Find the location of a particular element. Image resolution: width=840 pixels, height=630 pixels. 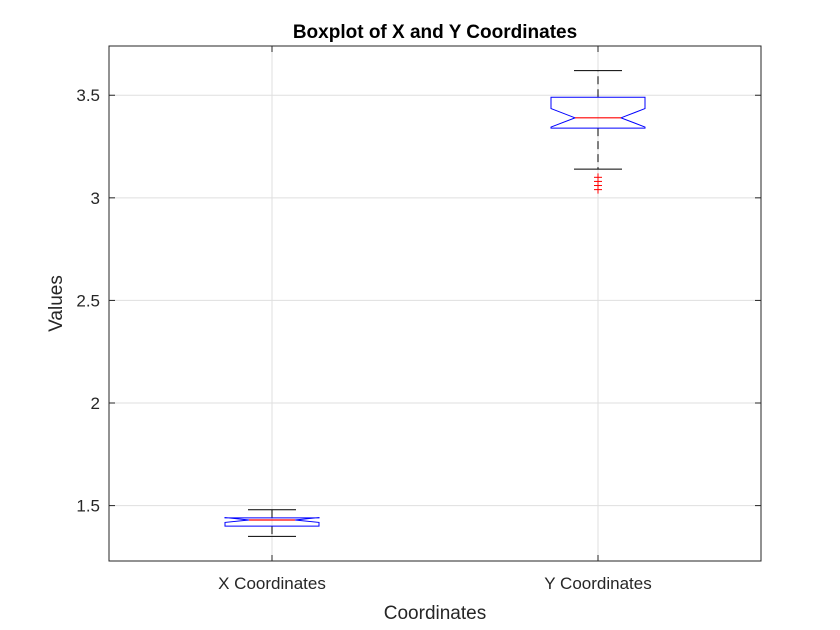

x-axis-label: Coordinates is located at coordinates (435, 613).